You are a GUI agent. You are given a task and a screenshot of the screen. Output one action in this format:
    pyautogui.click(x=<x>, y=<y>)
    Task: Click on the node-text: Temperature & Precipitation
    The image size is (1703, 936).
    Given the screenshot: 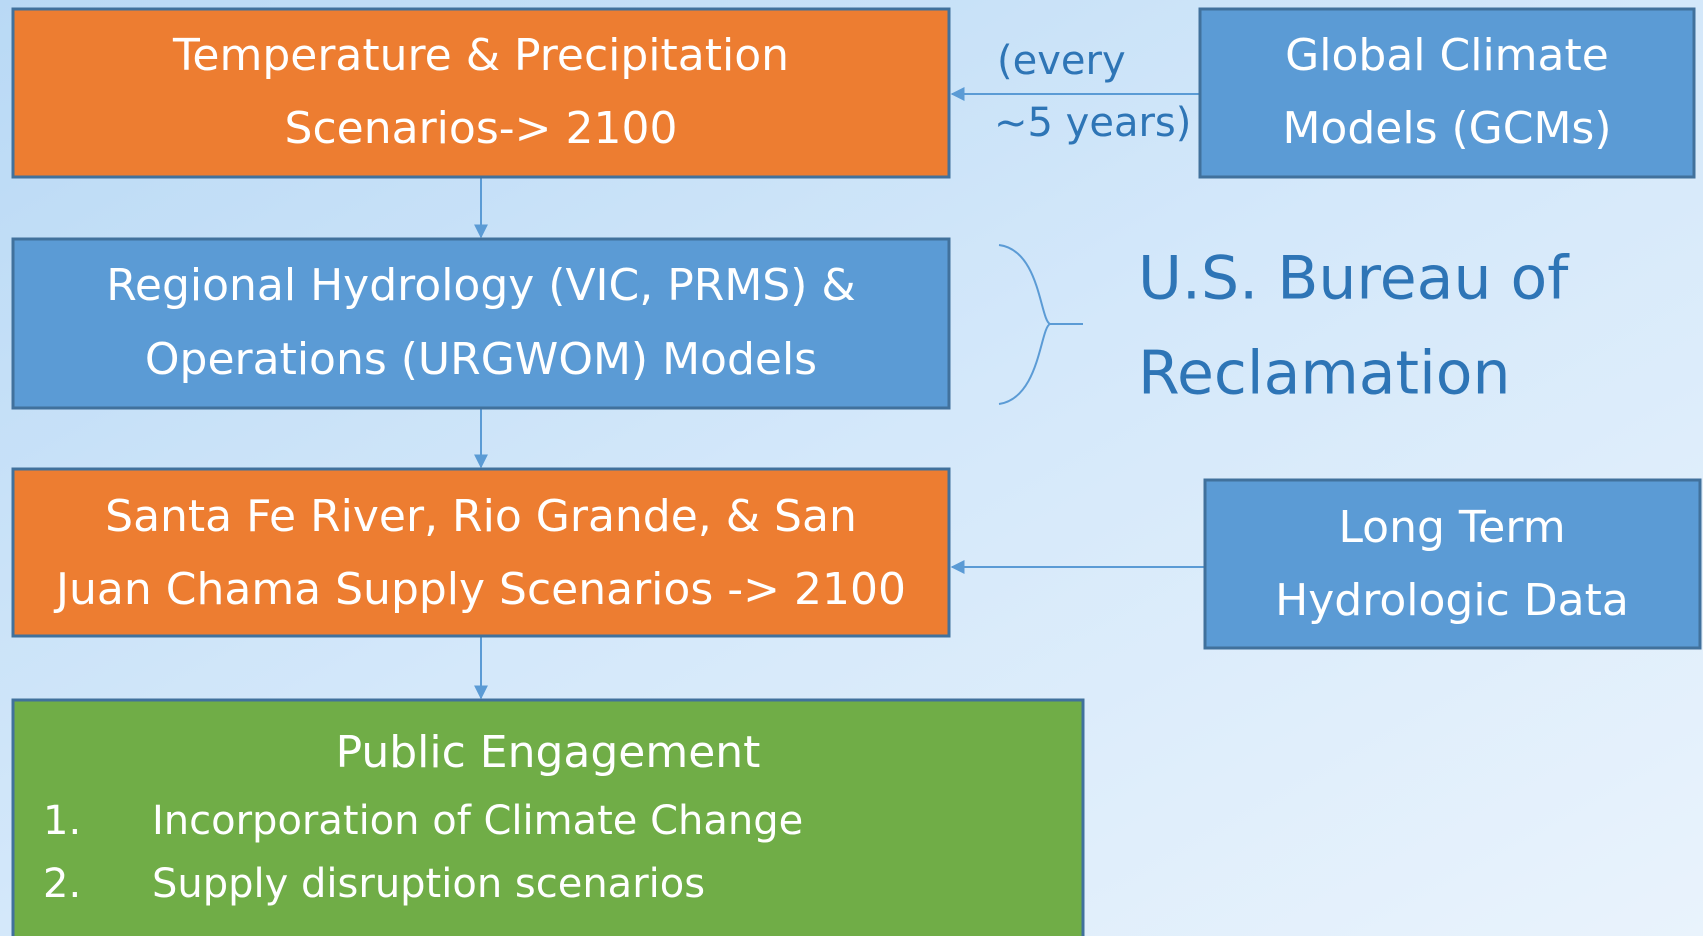 What is the action you would take?
    pyautogui.click(x=480, y=55)
    